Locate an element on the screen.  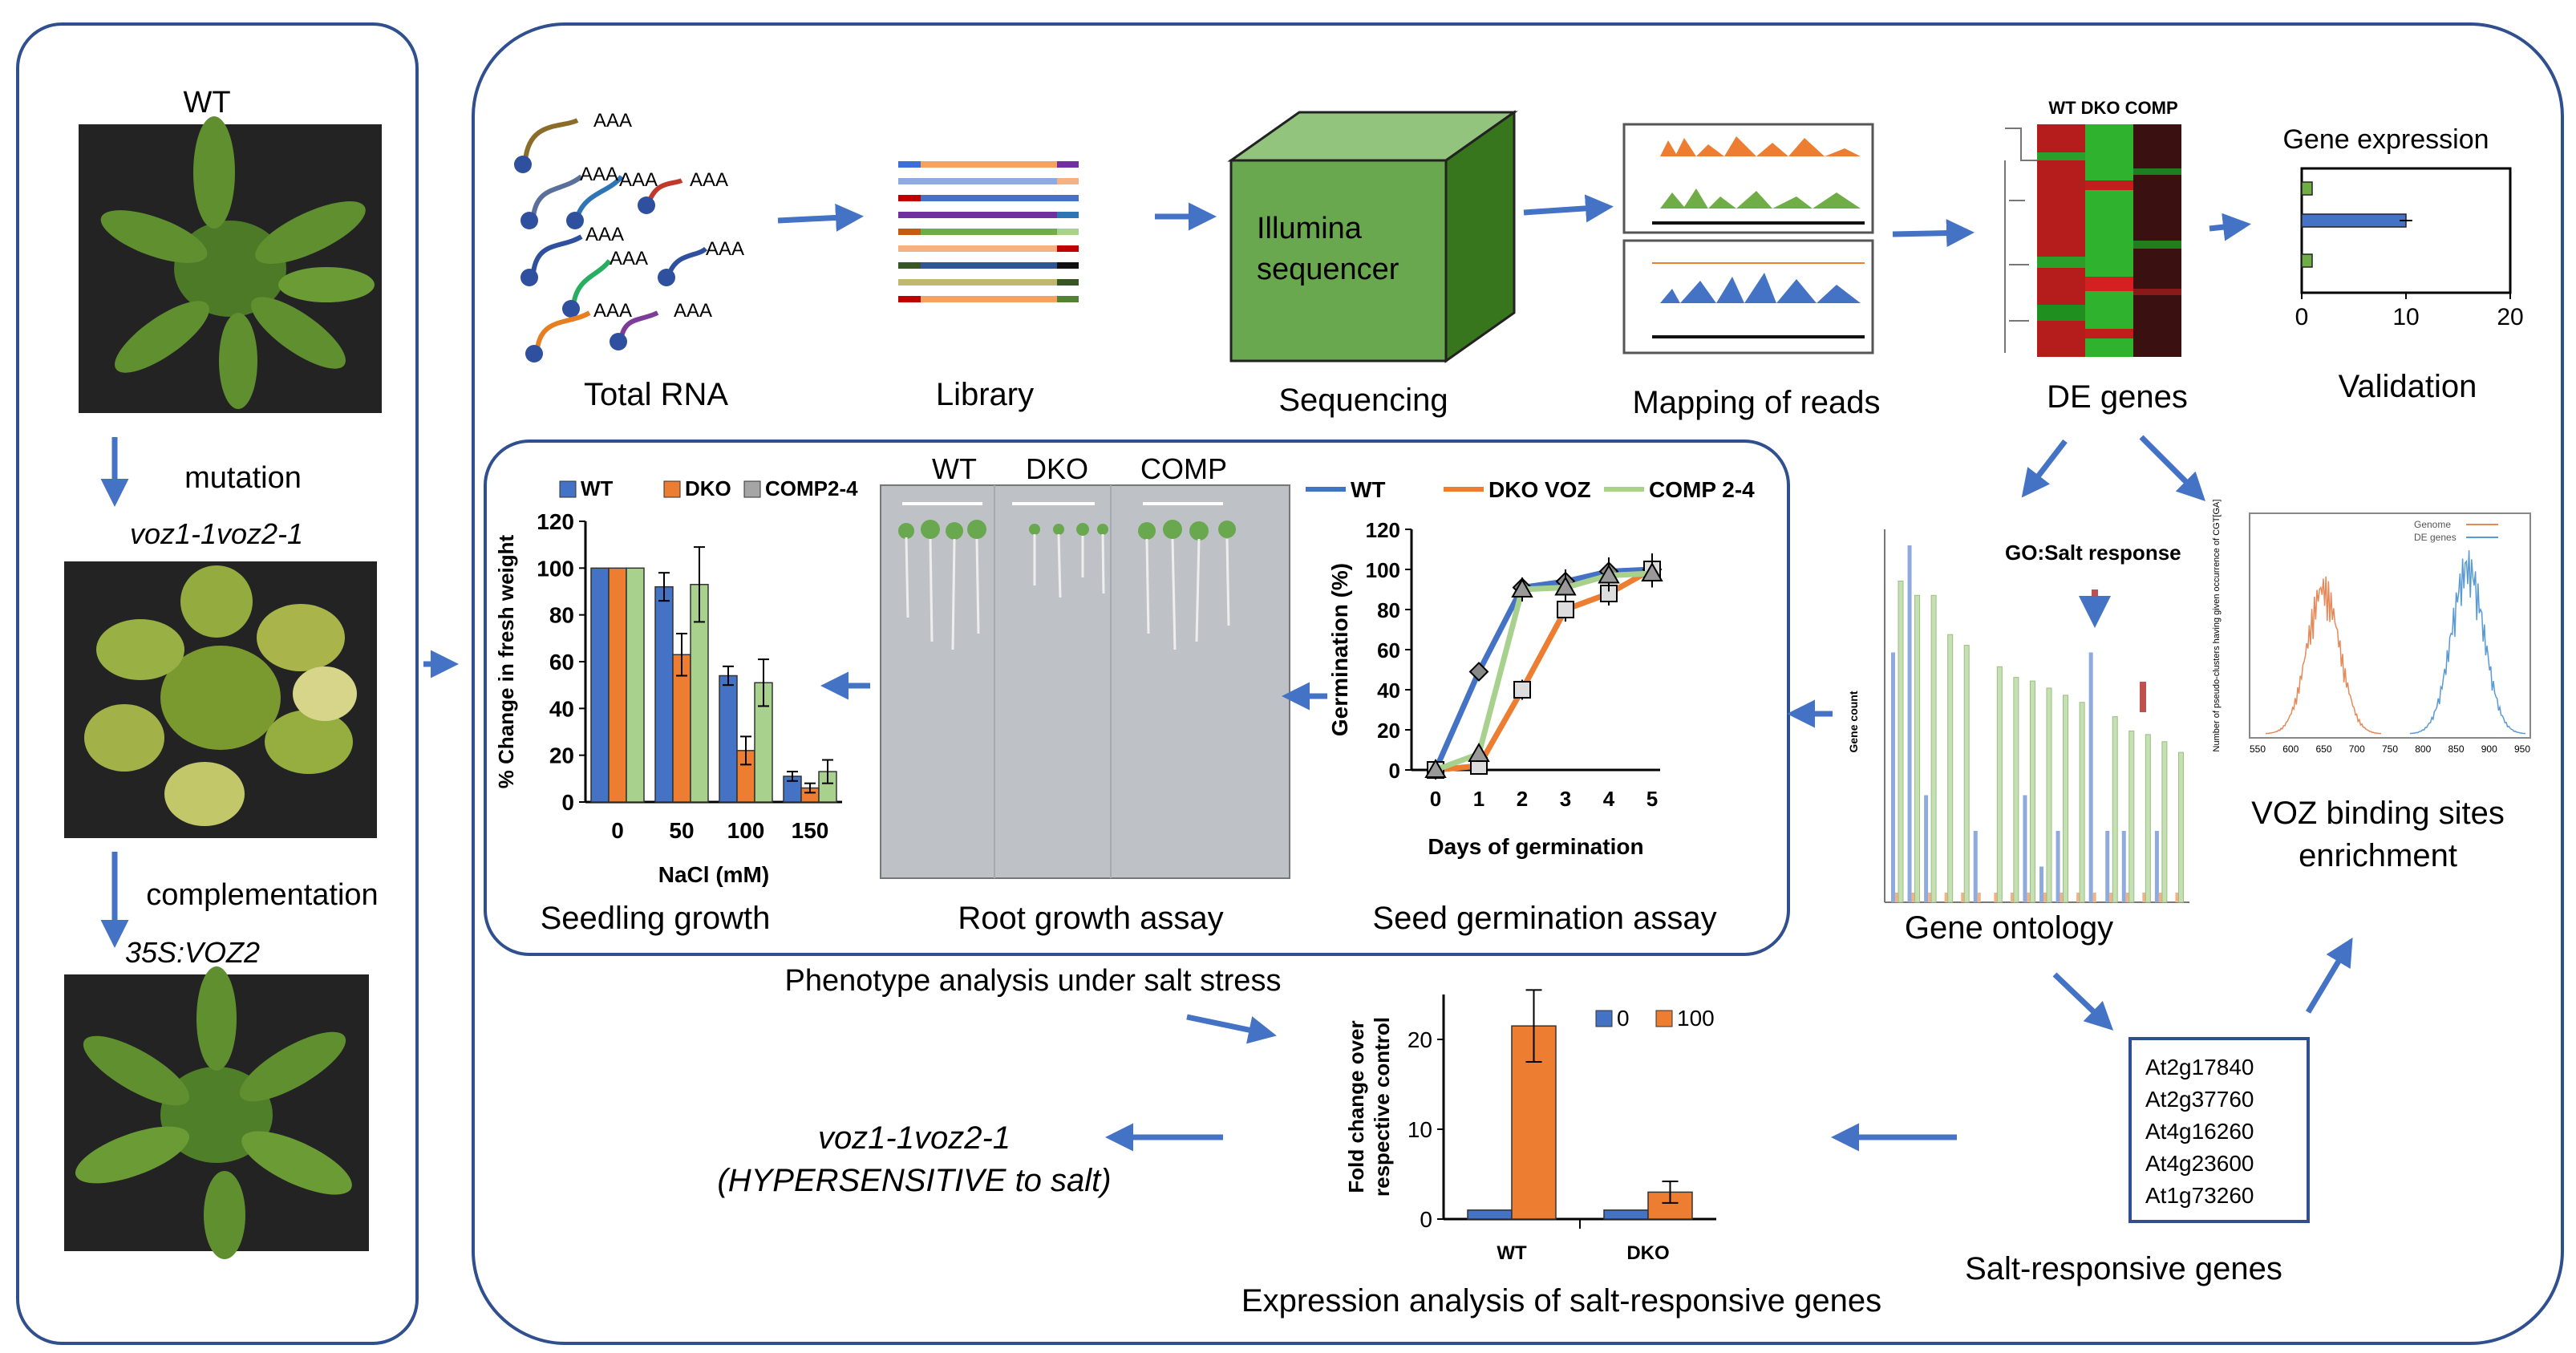
conclusion-phenotype: (HYPERSENSITIVE to salt) is located at coordinates (914, 1181).